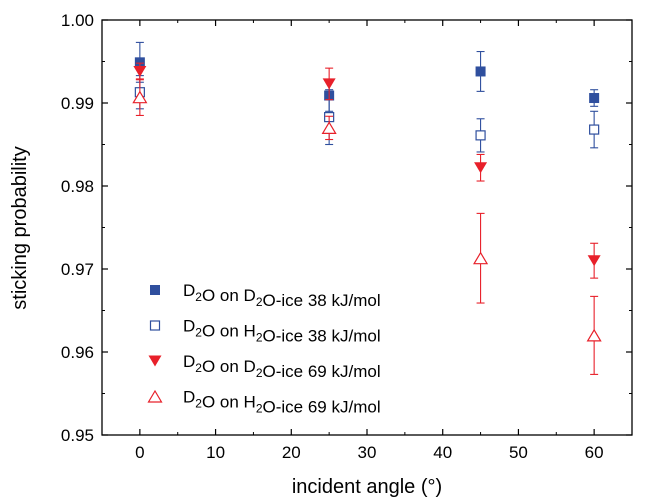  I want to click on y-tick-label: 0.96, so click(77, 352).